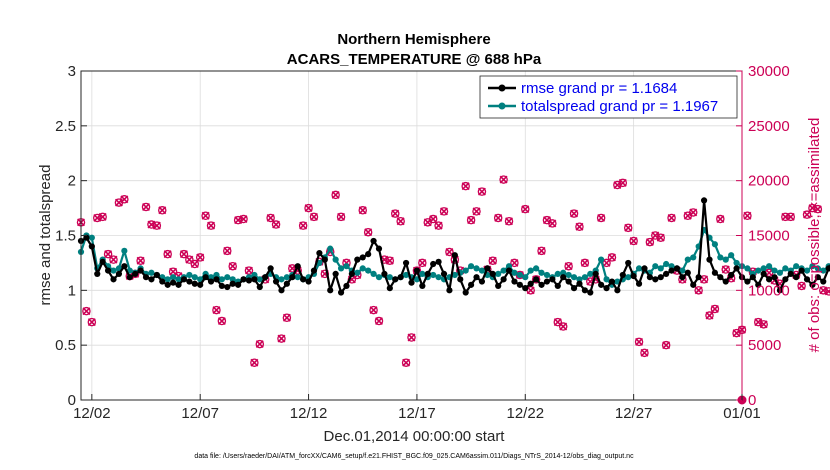 This screenshot has height=470, width=830. Describe the element at coordinates (619, 106) in the screenshot. I see `legend-spread-label: totalspread grand pr = 1.1967` at that location.